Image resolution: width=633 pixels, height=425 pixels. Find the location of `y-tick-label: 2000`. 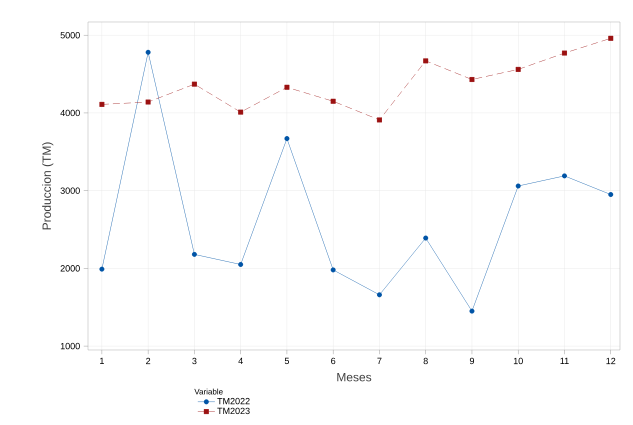

y-tick-label: 2000 is located at coordinates (70, 268).